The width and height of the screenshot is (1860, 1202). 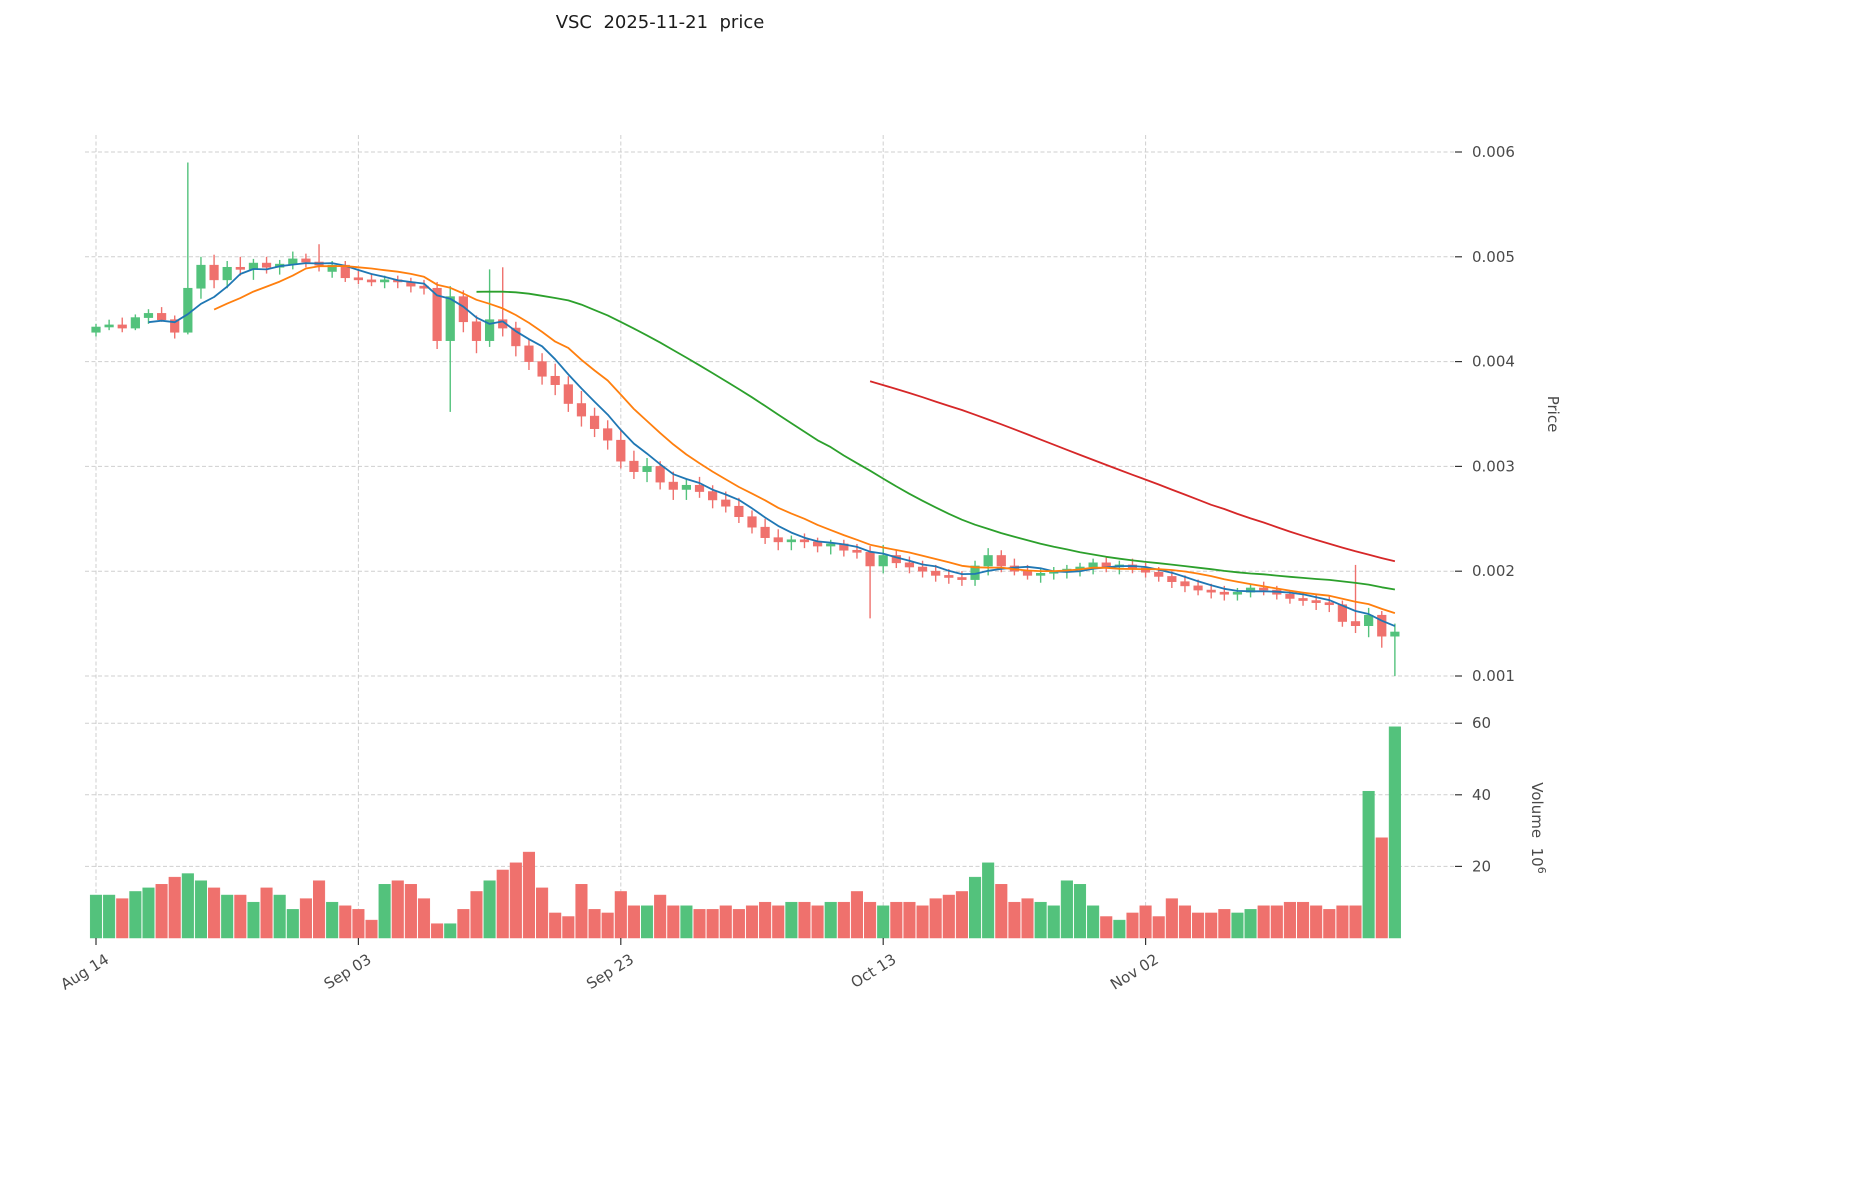 What do you see at coordinates (1134, 971) in the screenshot?
I see `x-tick-label: Nov 02` at bounding box center [1134, 971].